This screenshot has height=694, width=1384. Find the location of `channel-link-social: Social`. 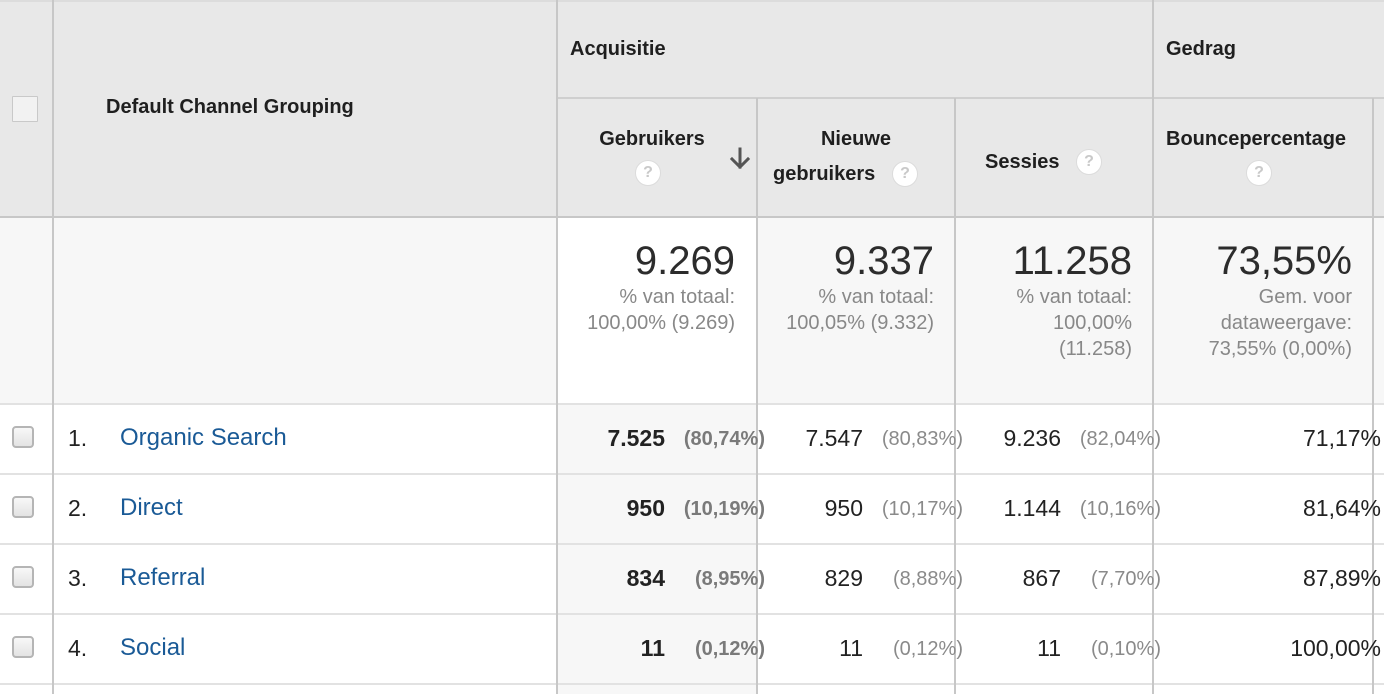

channel-link-social: Social is located at coordinates (153, 647).